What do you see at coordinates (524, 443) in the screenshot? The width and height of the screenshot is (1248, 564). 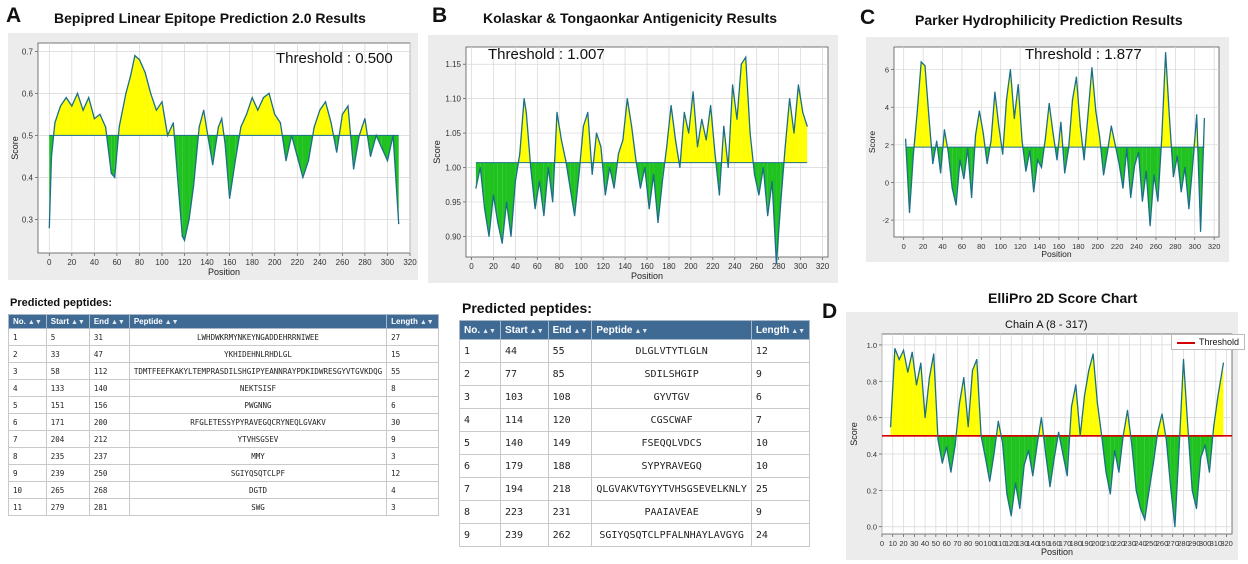 I see `cell-start: 140` at bounding box center [524, 443].